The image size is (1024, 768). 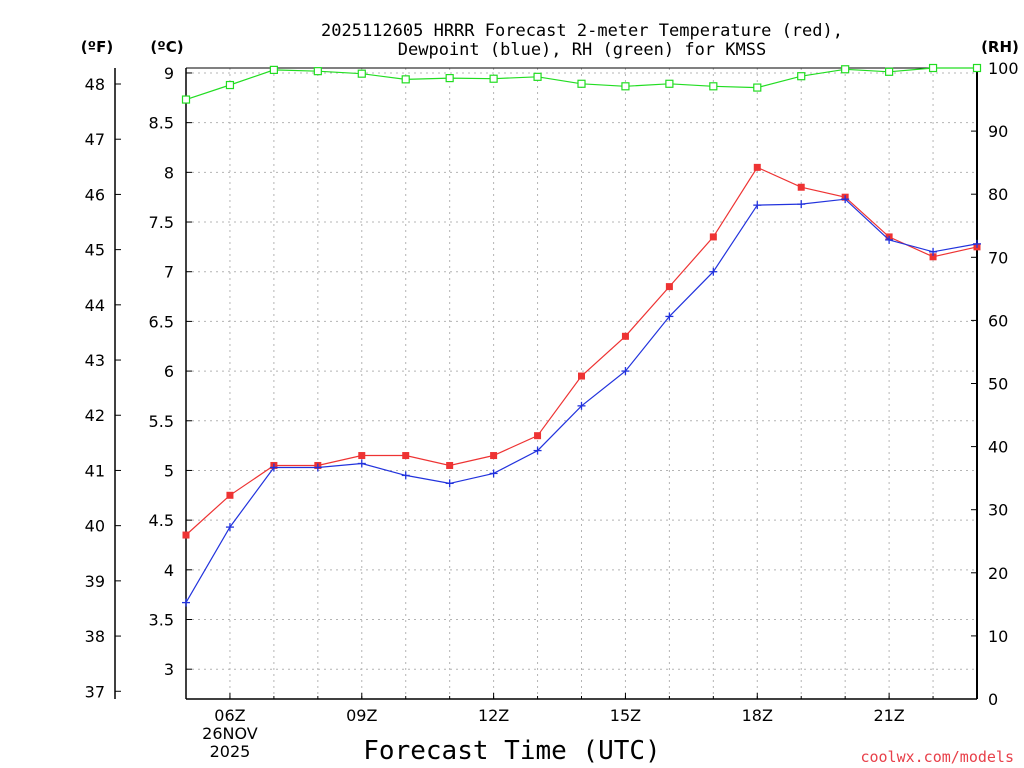 What do you see at coordinates (95, 194) in the screenshot?
I see `fahrenheit-tick-label: 46` at bounding box center [95, 194].